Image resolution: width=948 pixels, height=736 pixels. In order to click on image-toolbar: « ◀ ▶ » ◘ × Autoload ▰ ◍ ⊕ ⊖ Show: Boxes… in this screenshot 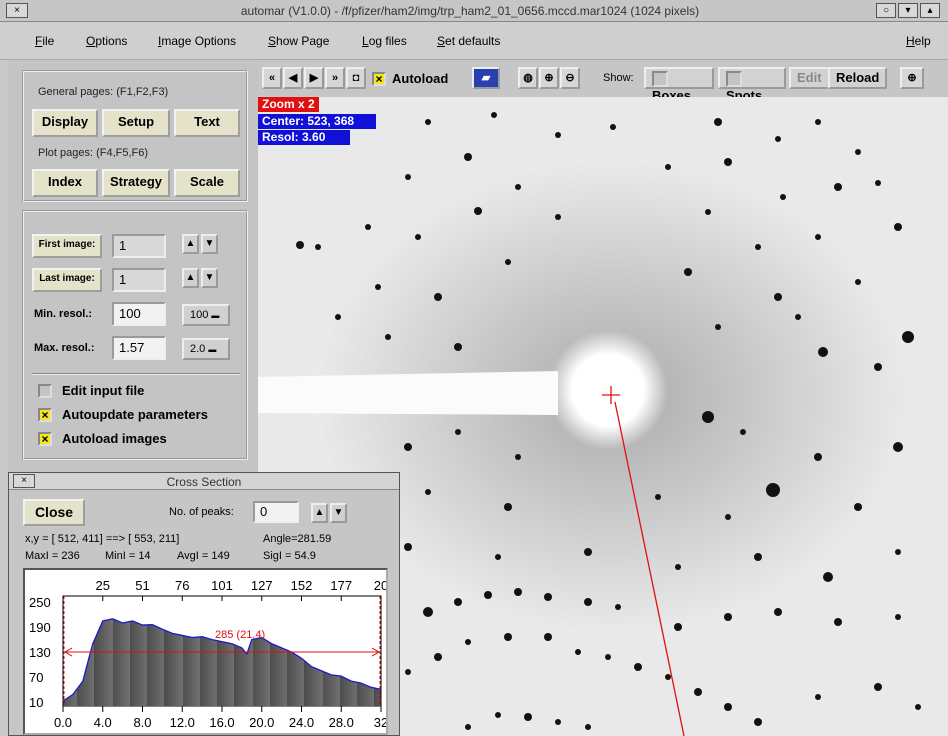, I will do `click(603, 81)`.